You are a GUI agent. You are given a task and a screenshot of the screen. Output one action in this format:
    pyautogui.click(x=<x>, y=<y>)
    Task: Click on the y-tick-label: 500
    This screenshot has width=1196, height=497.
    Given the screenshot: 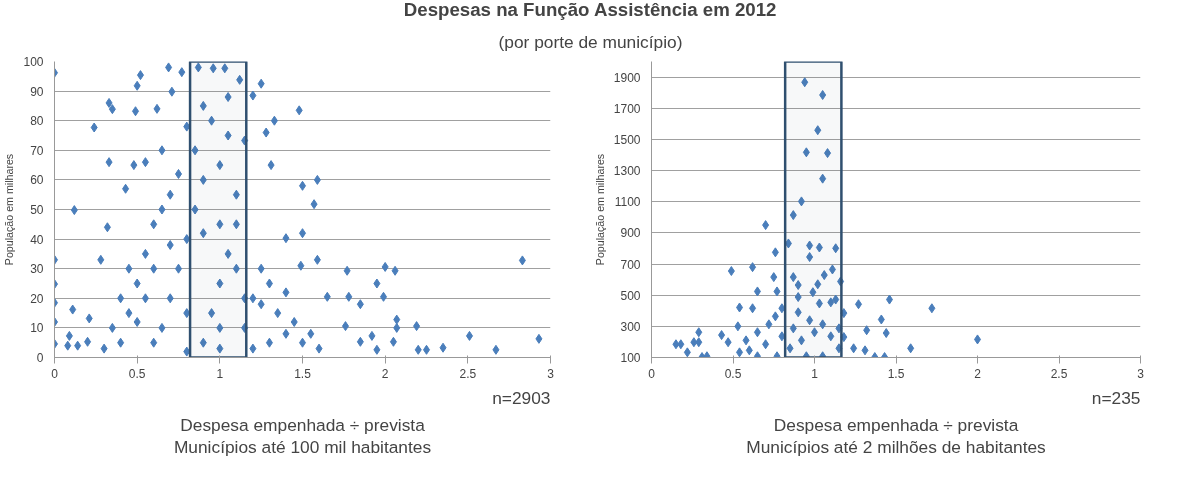 What is the action you would take?
    pyautogui.click(x=630, y=295)
    